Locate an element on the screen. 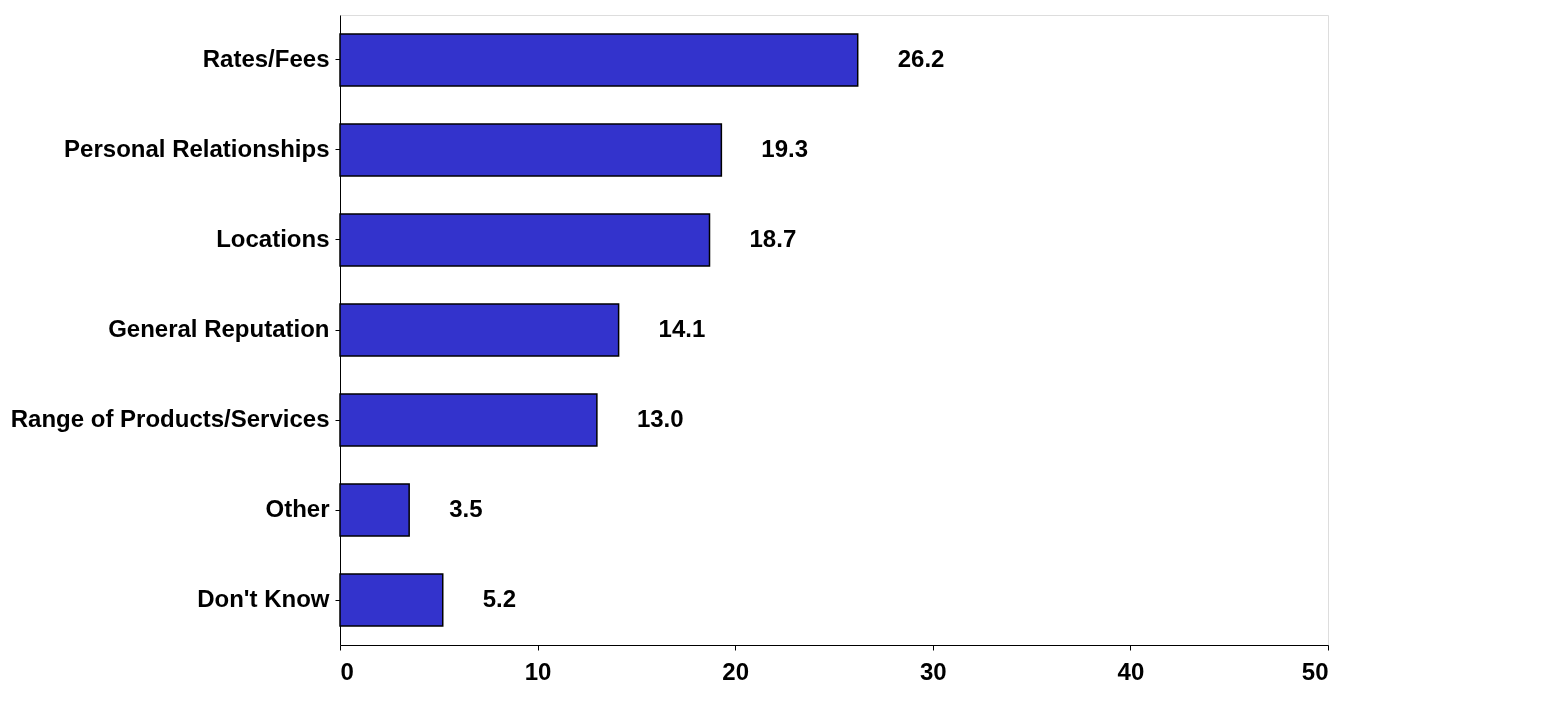  x-tick-label: 10 is located at coordinates (538, 671).